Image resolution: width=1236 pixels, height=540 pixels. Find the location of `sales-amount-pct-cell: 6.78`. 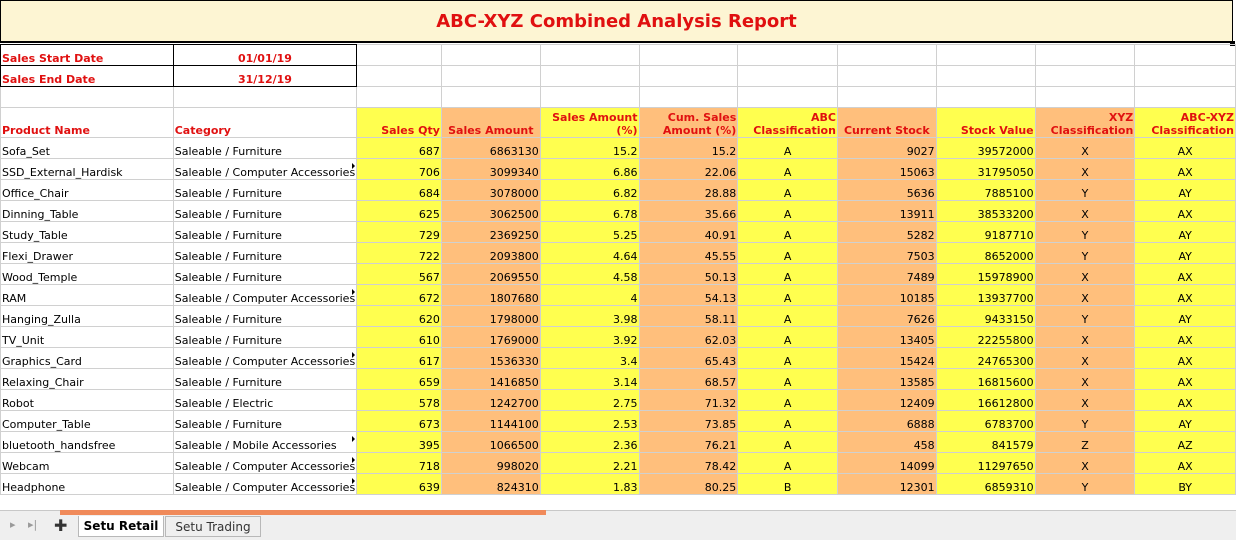

sales-amount-pct-cell: 6.78 is located at coordinates (589, 211).